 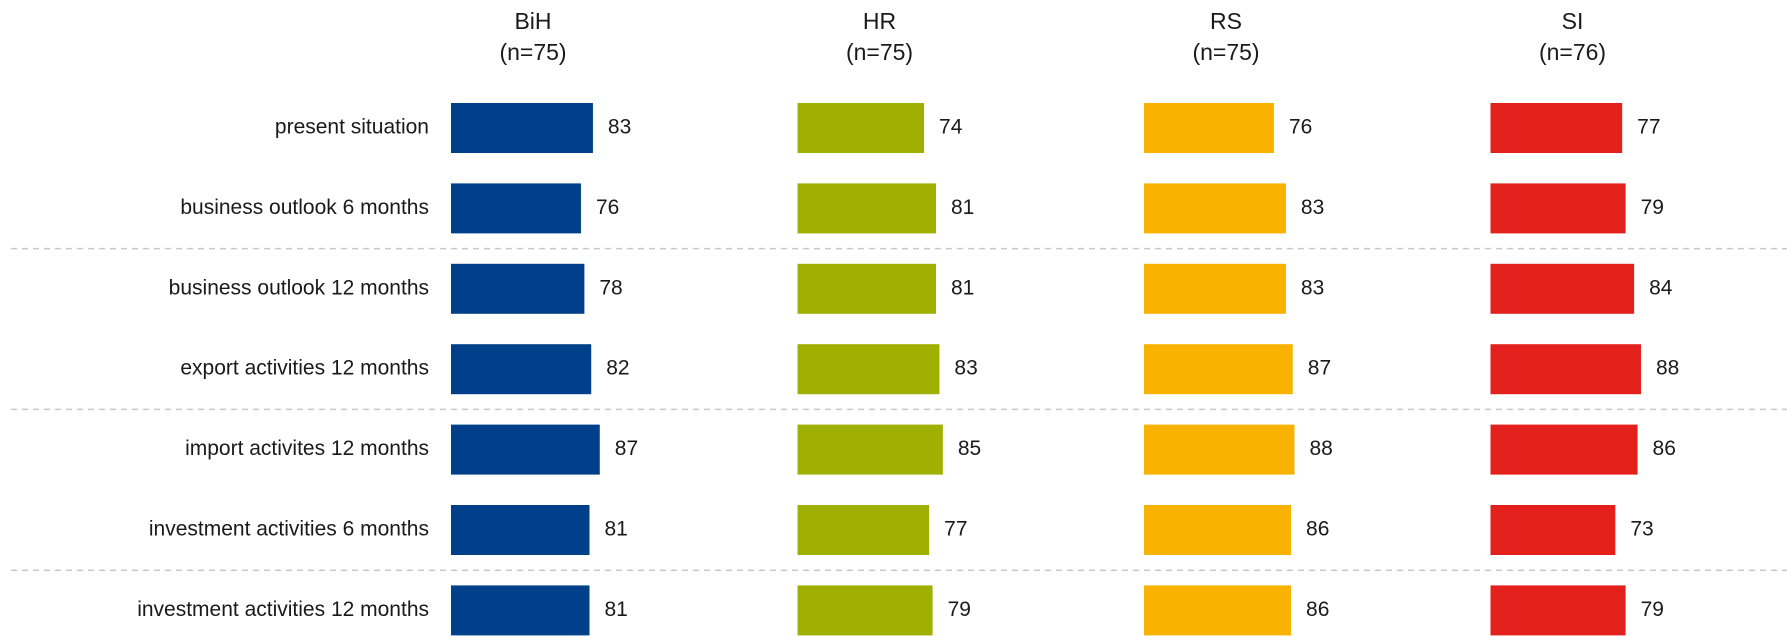 I want to click on category-label: export activities 12 months, so click(x=304, y=368).